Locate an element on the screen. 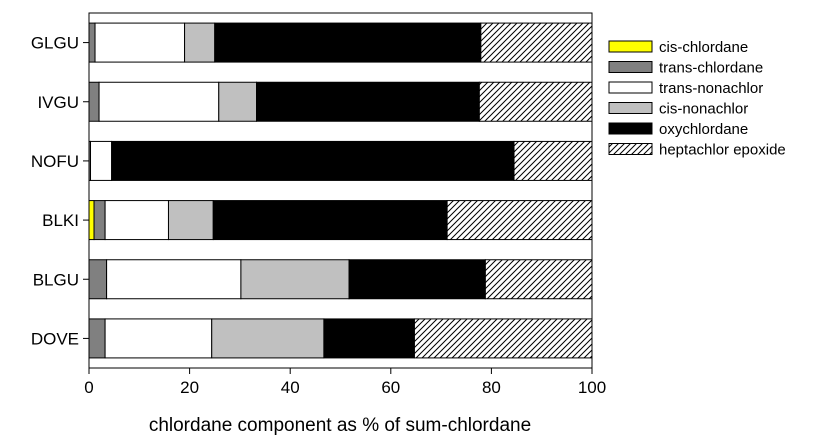  bar-segment-ivgu-oxychlordane is located at coordinates (367, 101).